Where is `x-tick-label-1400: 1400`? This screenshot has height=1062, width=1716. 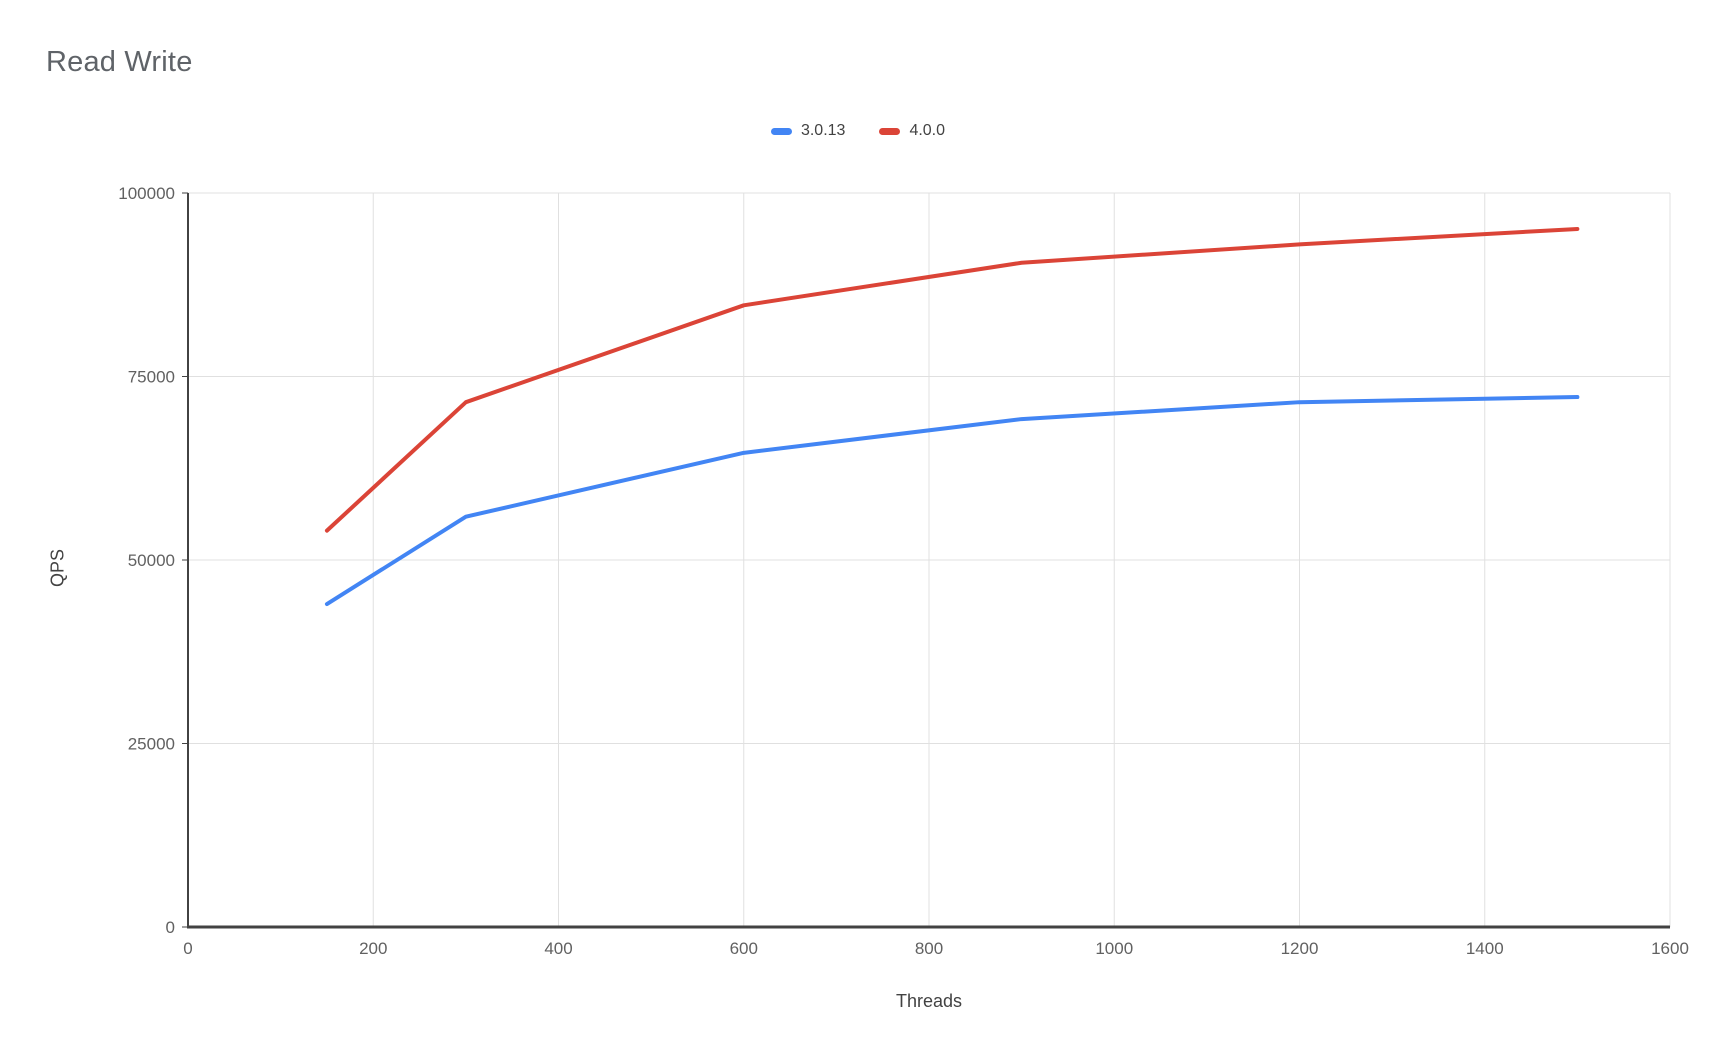
x-tick-label-1400: 1400 is located at coordinates (1485, 948).